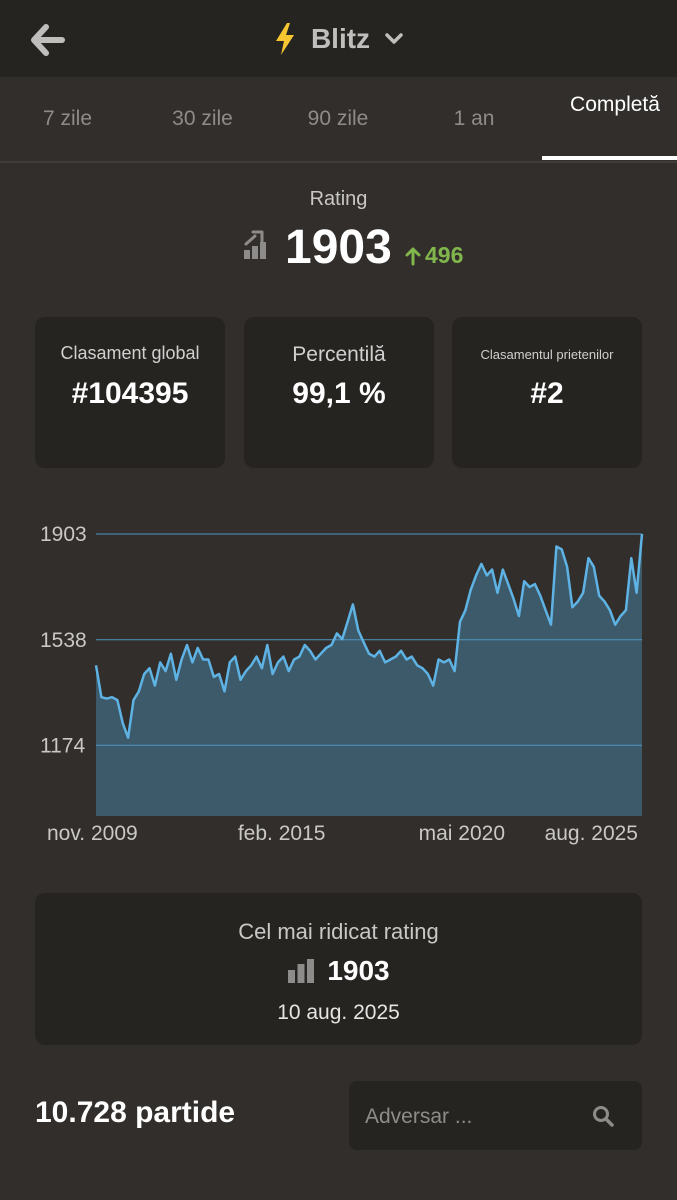  What do you see at coordinates (63, 534) in the screenshot?
I see `y-tick-label: 1903` at bounding box center [63, 534].